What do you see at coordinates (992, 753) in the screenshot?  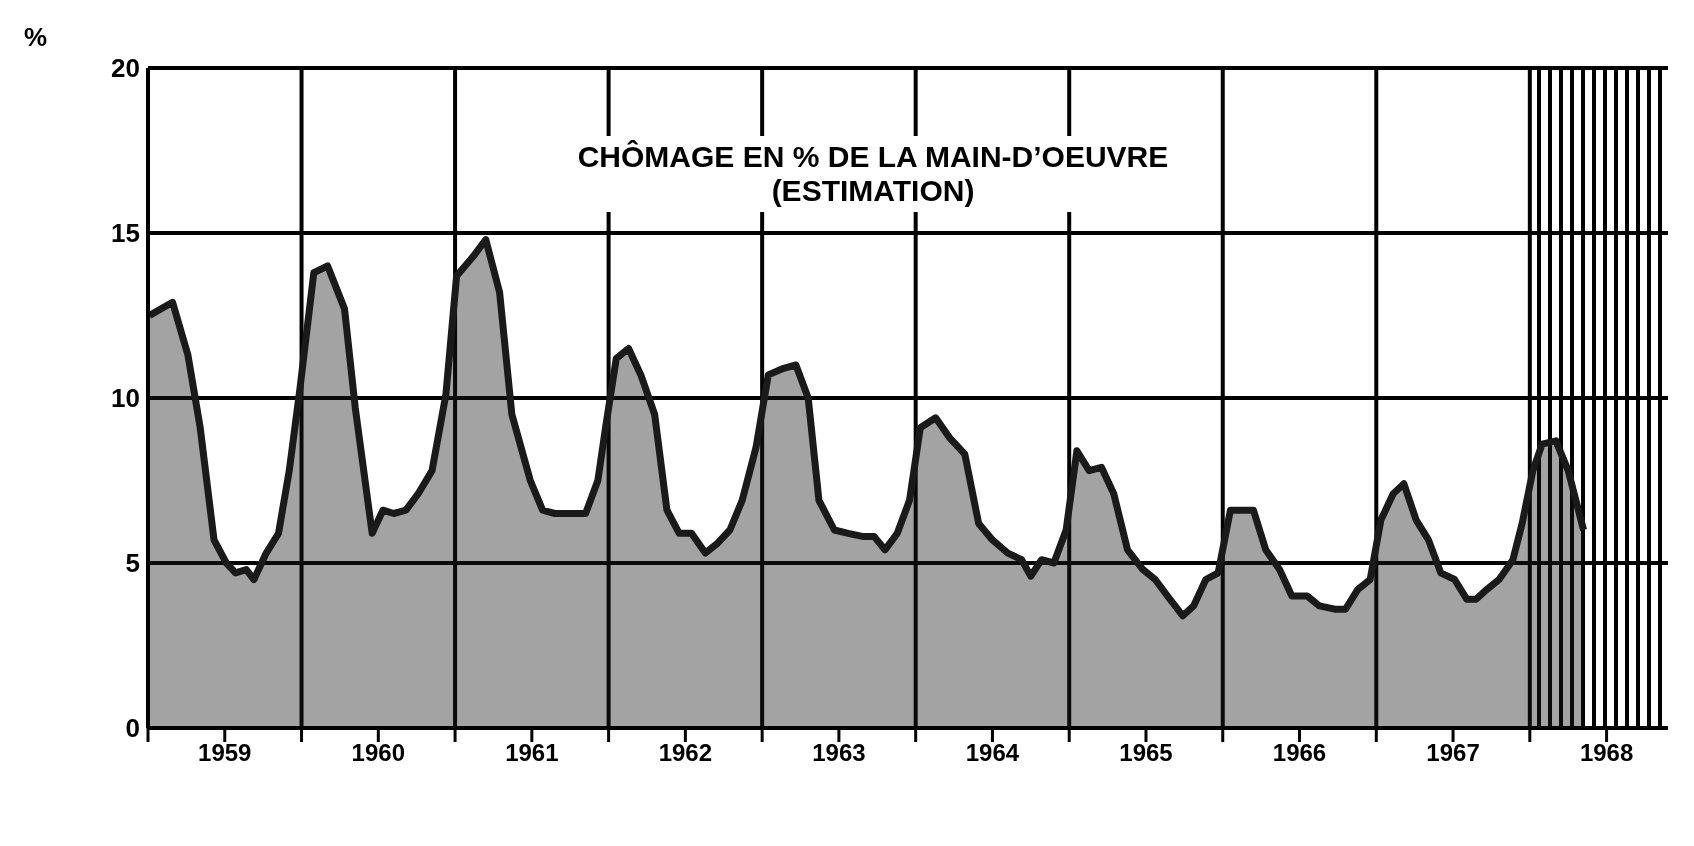 I see `x-tick-label: 1964` at bounding box center [992, 753].